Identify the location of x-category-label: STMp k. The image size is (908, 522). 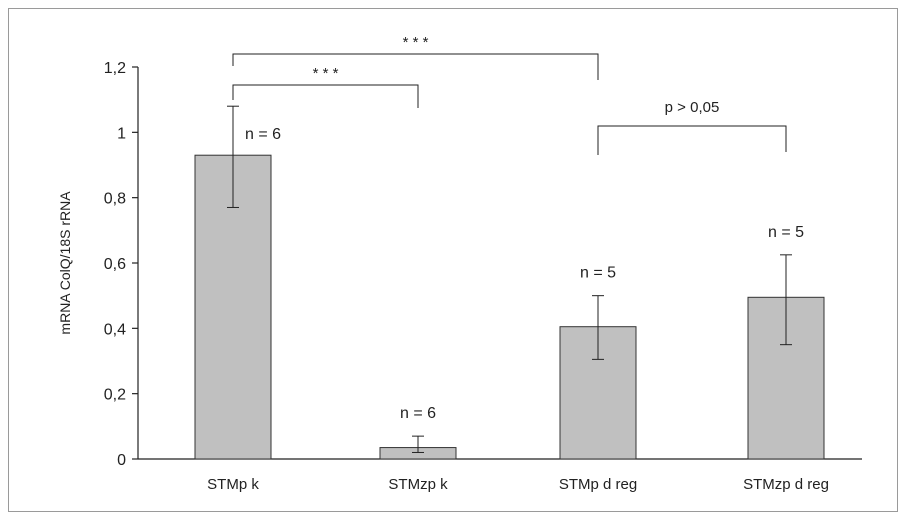
(233, 484).